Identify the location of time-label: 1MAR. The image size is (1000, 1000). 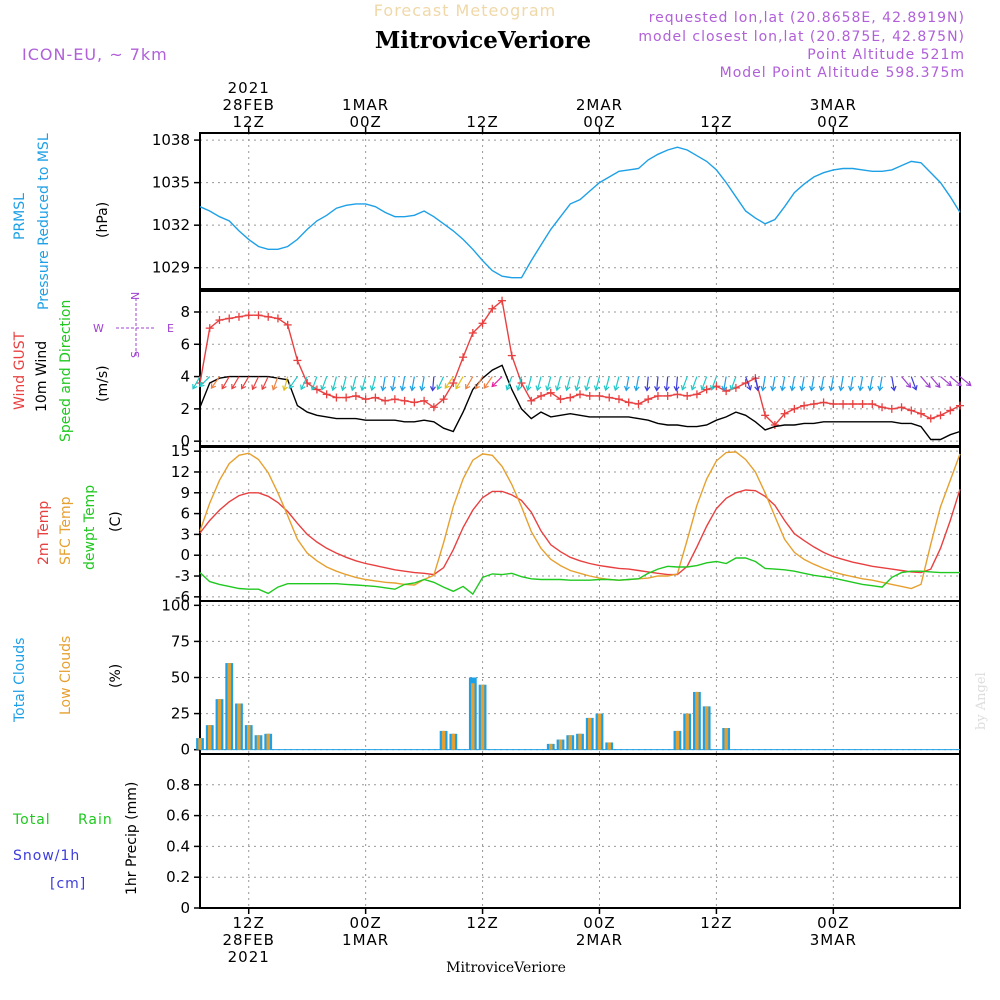
(365, 940).